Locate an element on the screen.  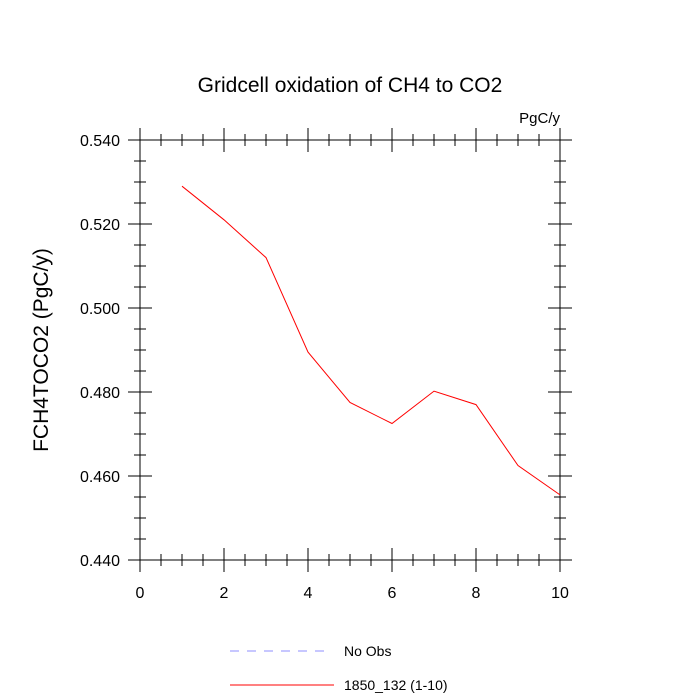
y-tick-label: 0.500 is located at coordinates (100, 309).